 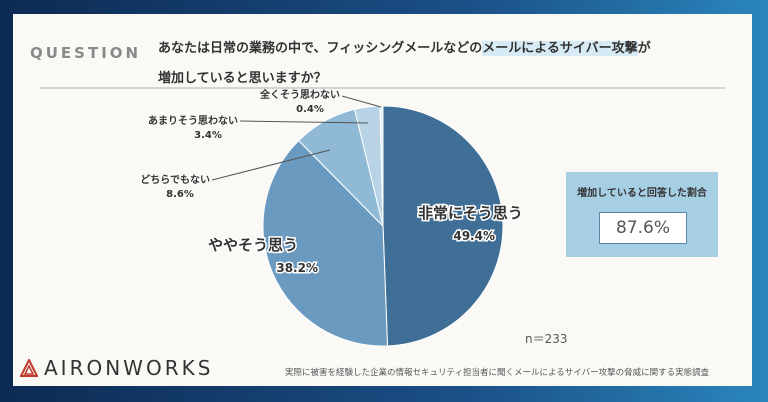 What do you see at coordinates (310, 109) in the screenshot?
I see `slice-value: 0.4%` at bounding box center [310, 109].